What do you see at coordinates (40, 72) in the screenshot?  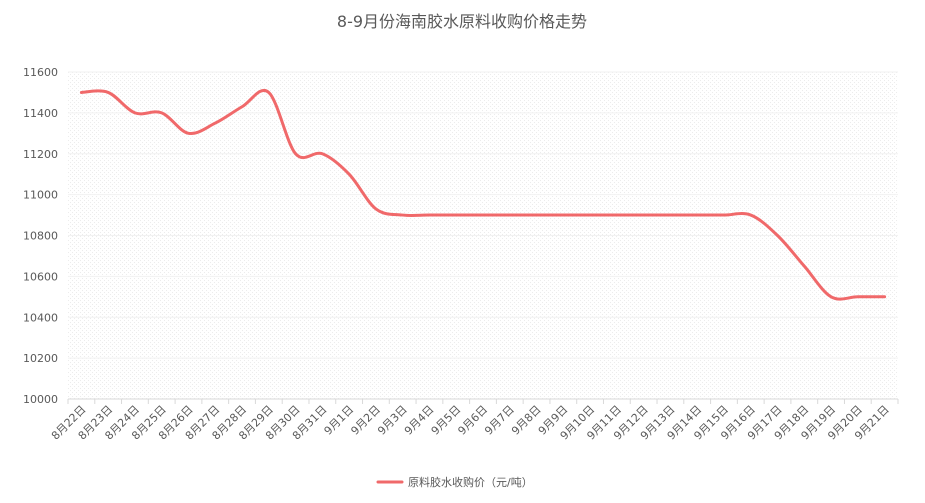 I see `y-tick-label: 11600` at bounding box center [40, 72].